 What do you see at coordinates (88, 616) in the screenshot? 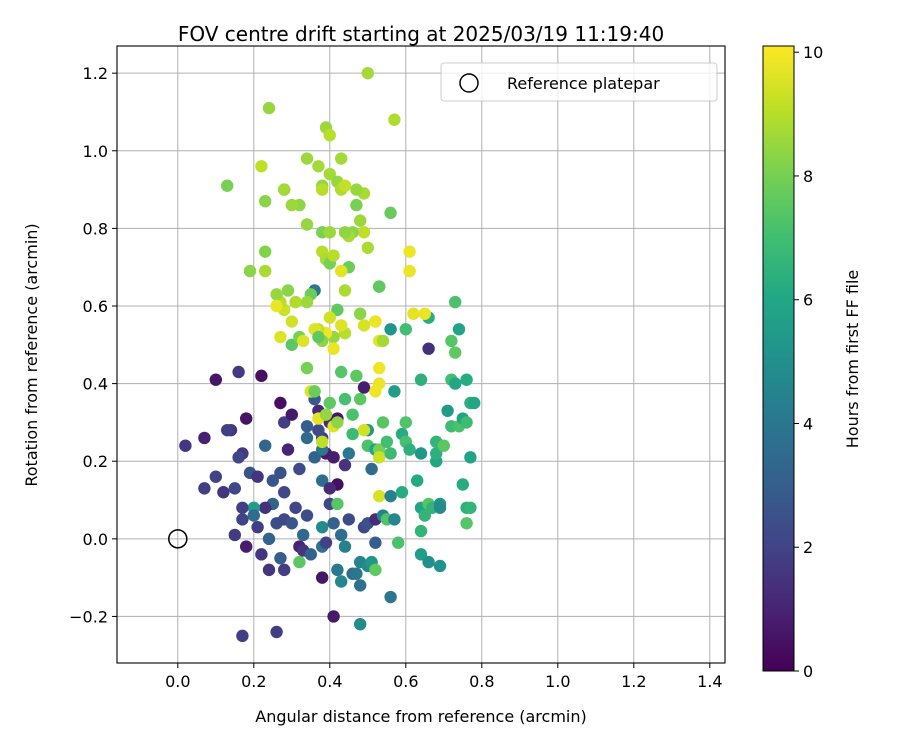
I see `y-tick-label: −0.2` at bounding box center [88, 616].